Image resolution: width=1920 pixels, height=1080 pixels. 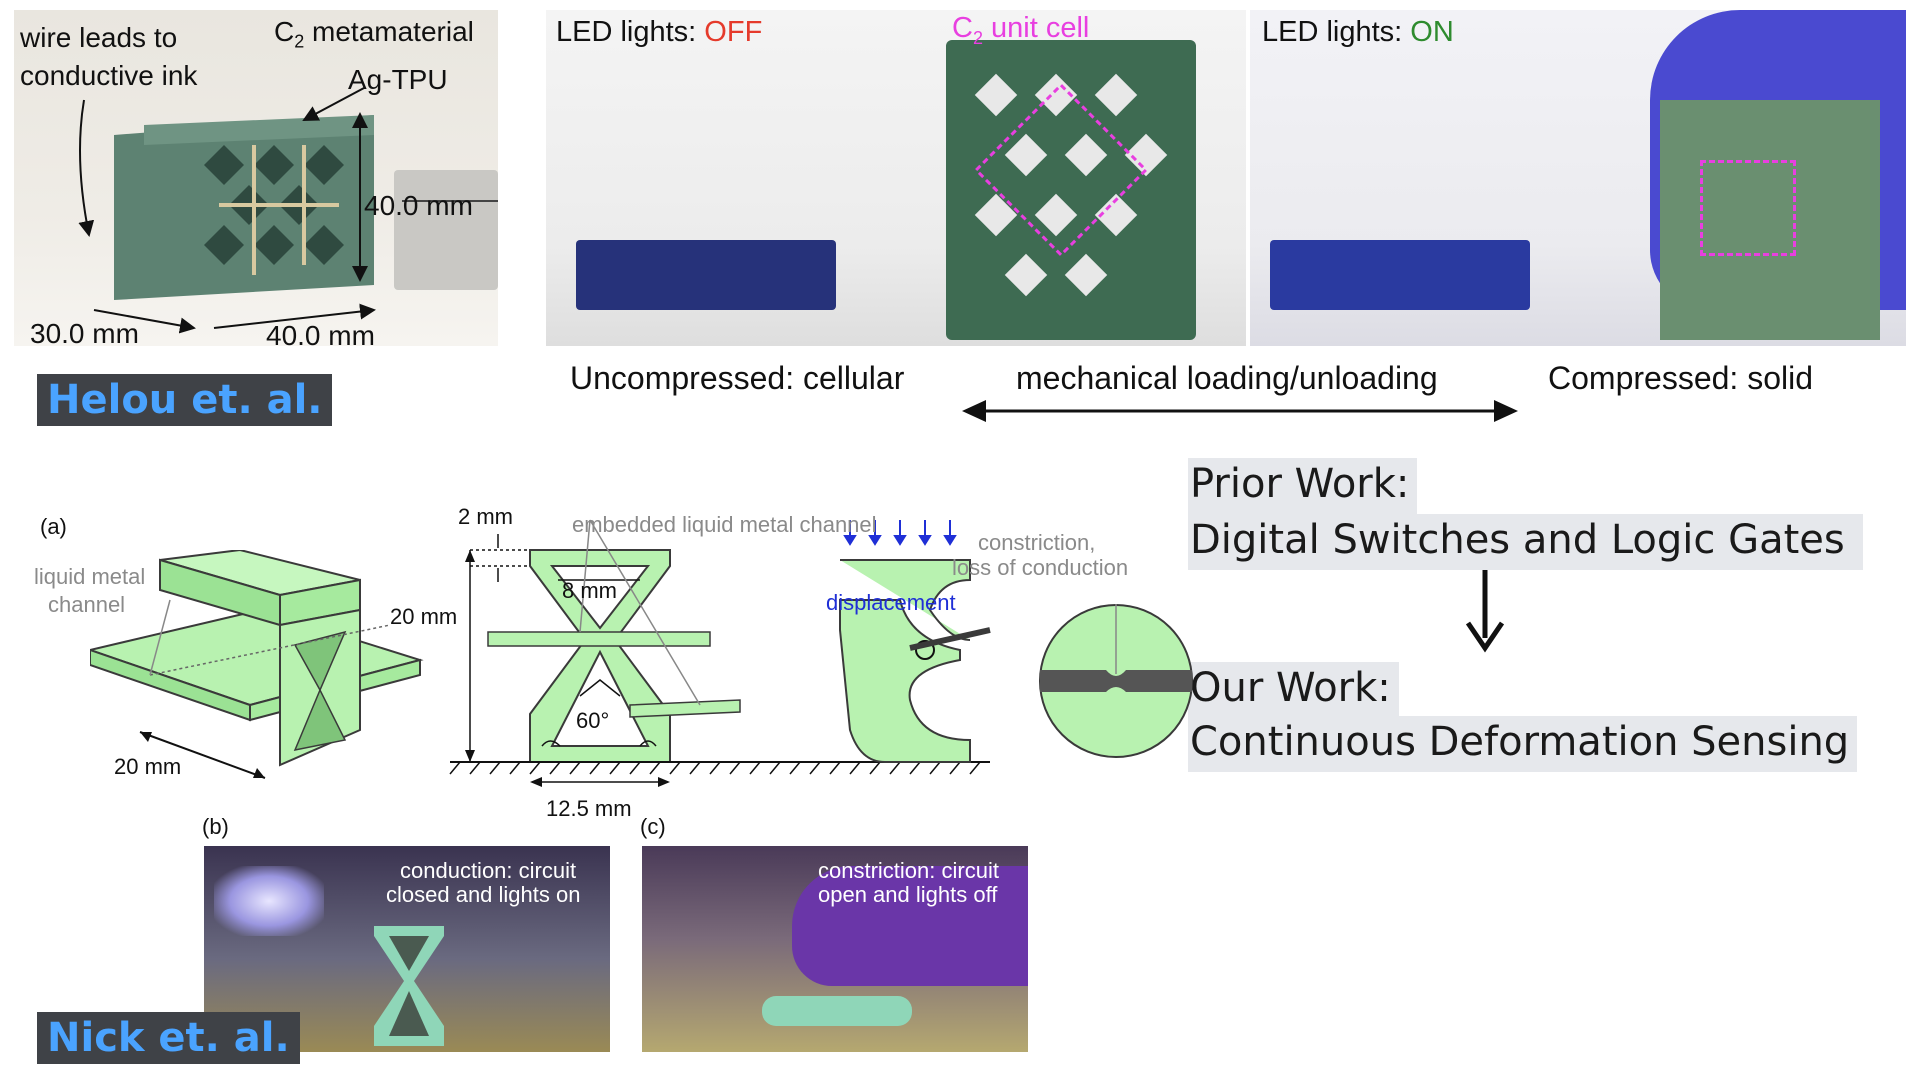 I want to click on loading-double-arrow, so click(x=1240, y=411).